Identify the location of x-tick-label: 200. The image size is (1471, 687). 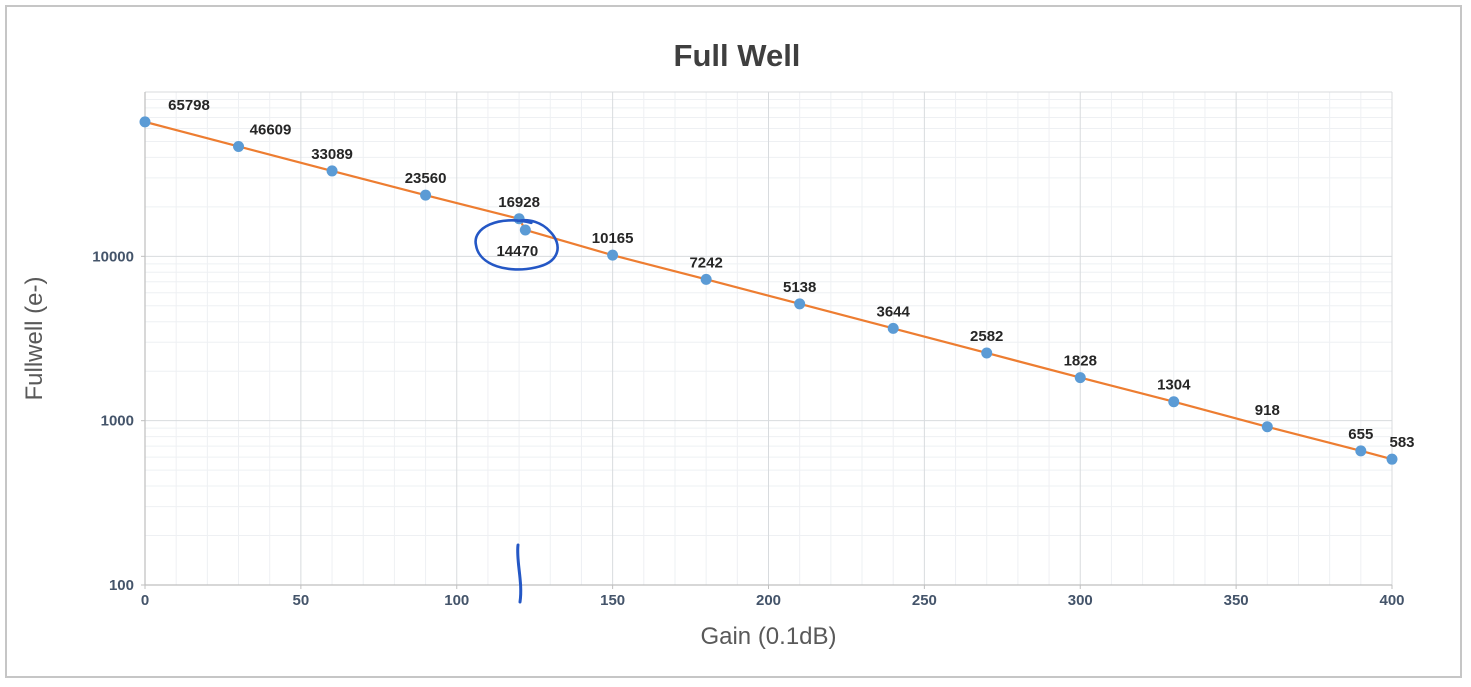
(768, 600).